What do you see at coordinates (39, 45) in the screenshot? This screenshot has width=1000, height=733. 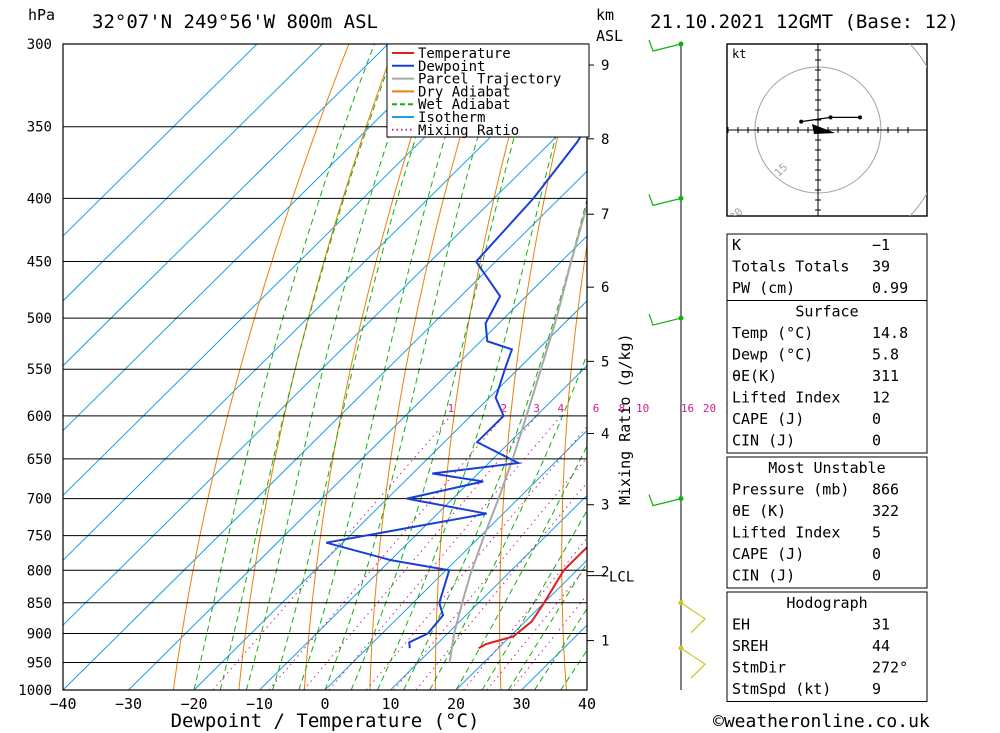 I see `pressure-tick-label: 300` at bounding box center [39, 45].